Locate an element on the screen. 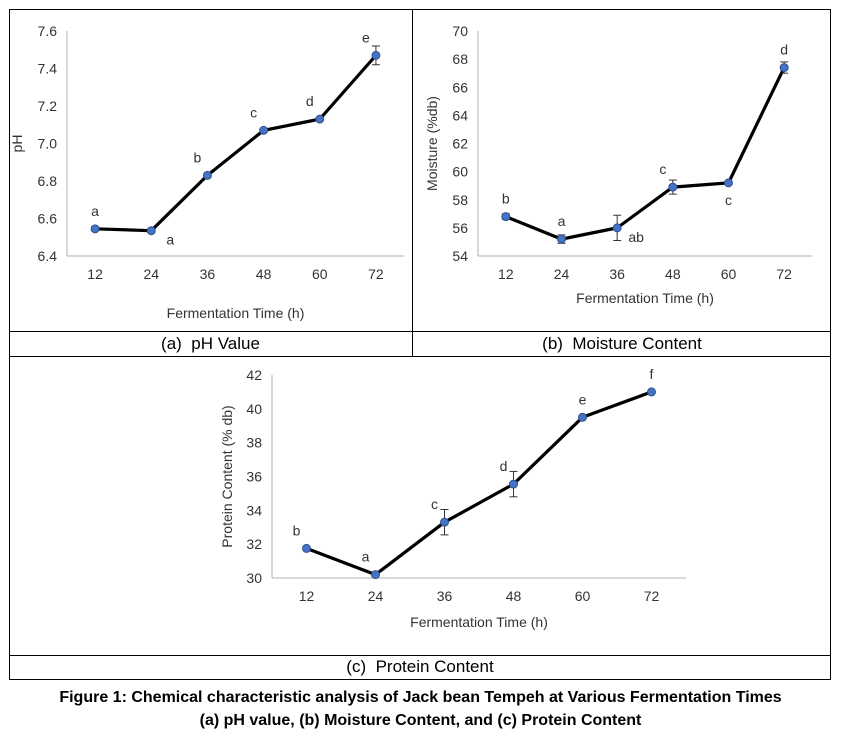 The image size is (841, 743). y-tick-label: 7.2 is located at coordinates (48, 106).